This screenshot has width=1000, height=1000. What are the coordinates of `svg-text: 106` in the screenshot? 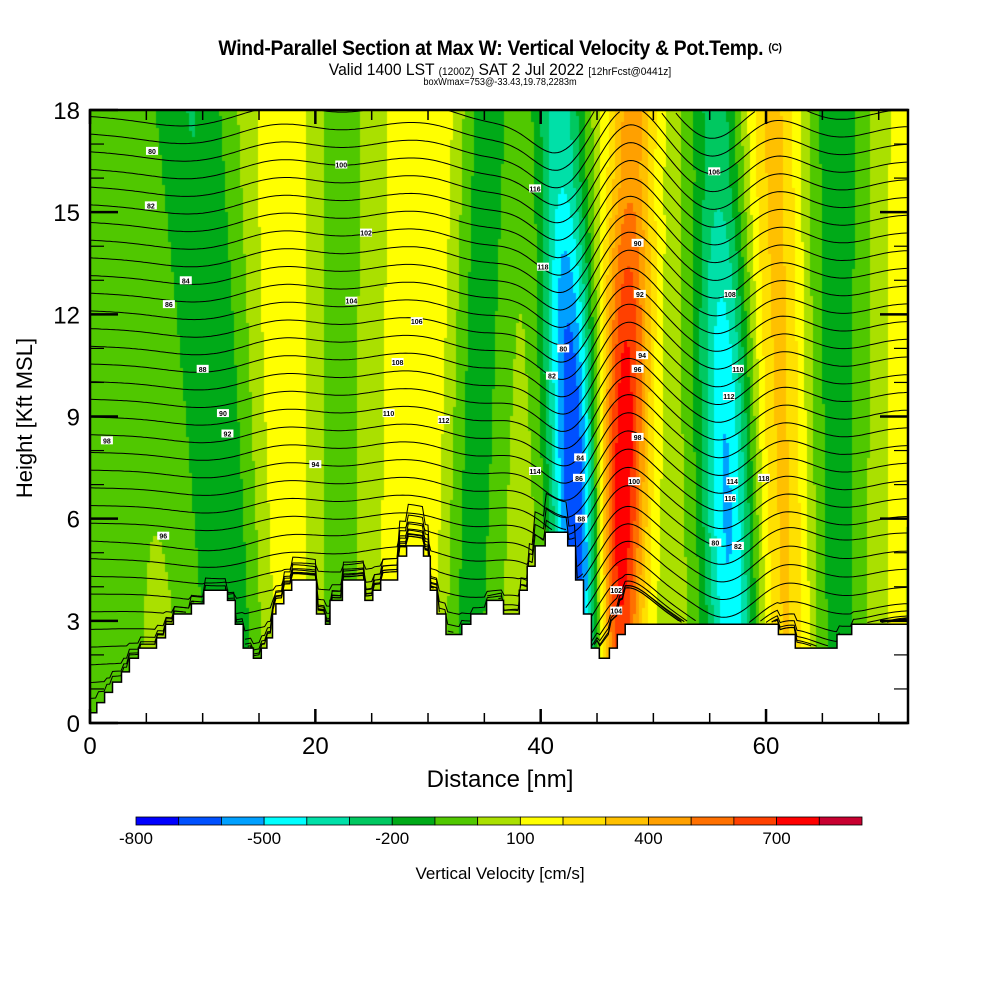 It's located at (417, 322).